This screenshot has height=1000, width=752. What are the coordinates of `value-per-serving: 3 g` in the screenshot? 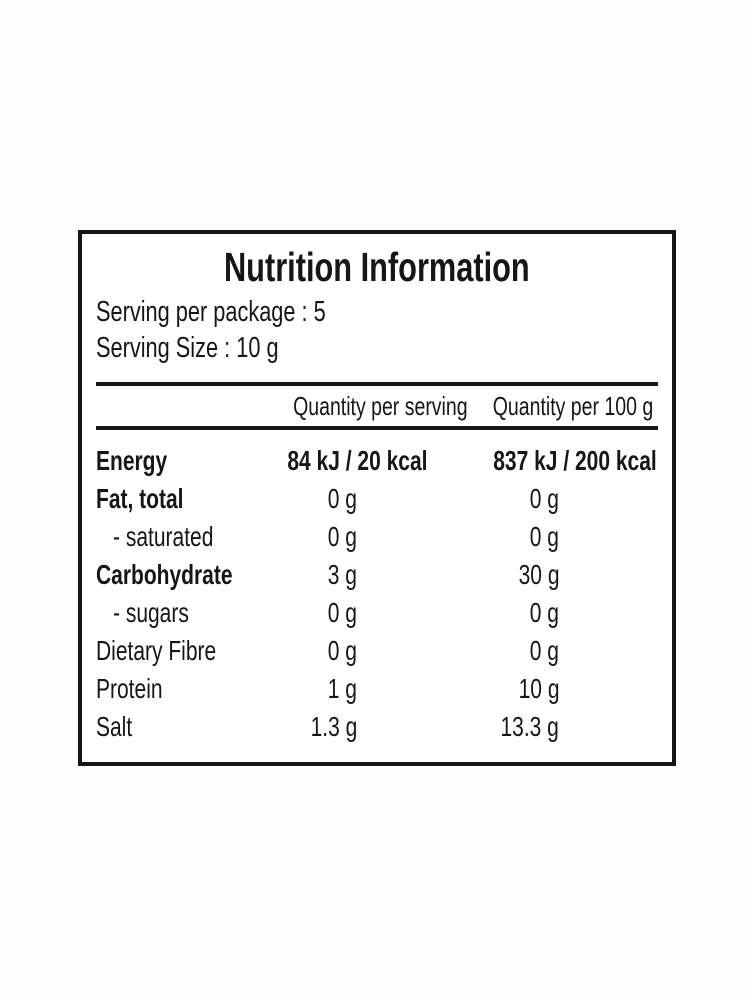 It's located at (342, 574).